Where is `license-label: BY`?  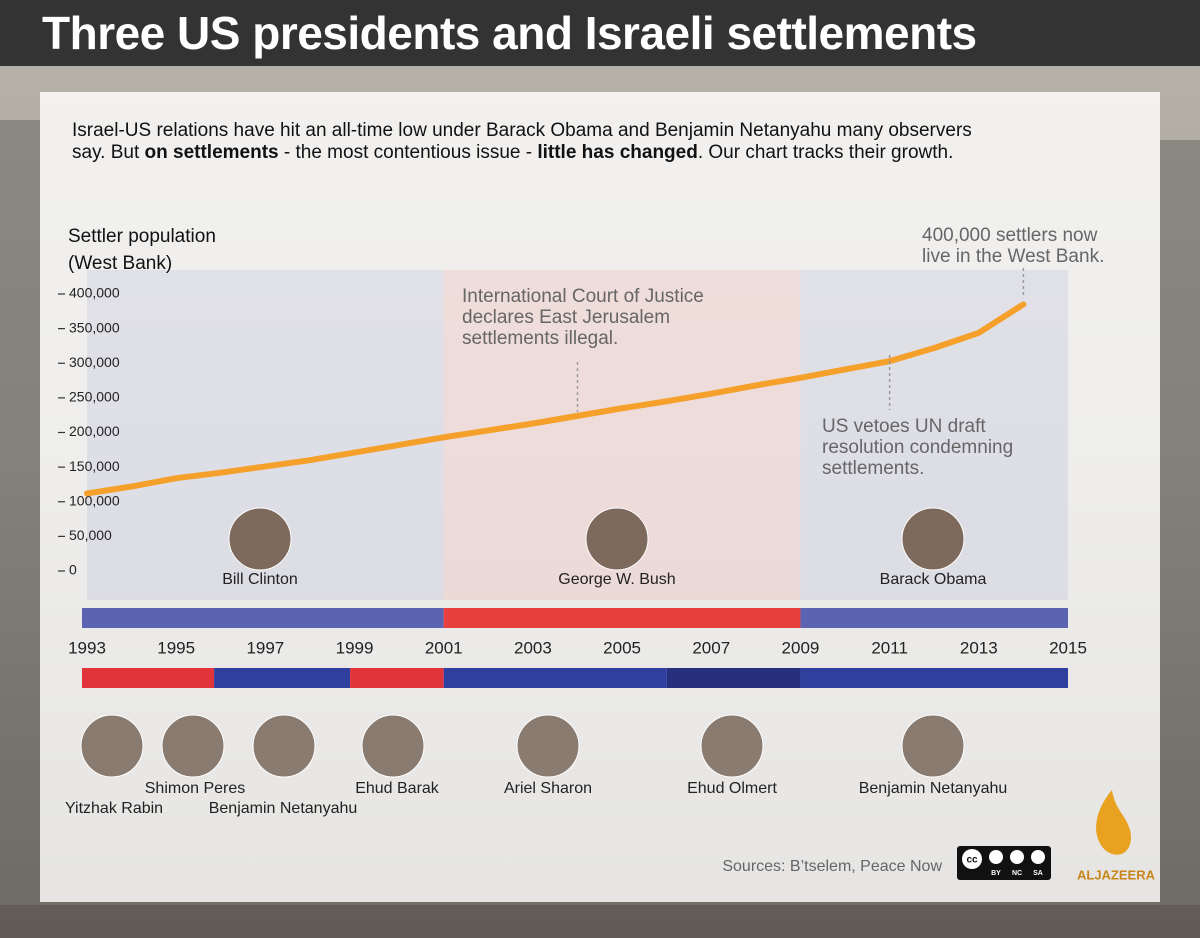
license-label: BY is located at coordinates (996, 873).